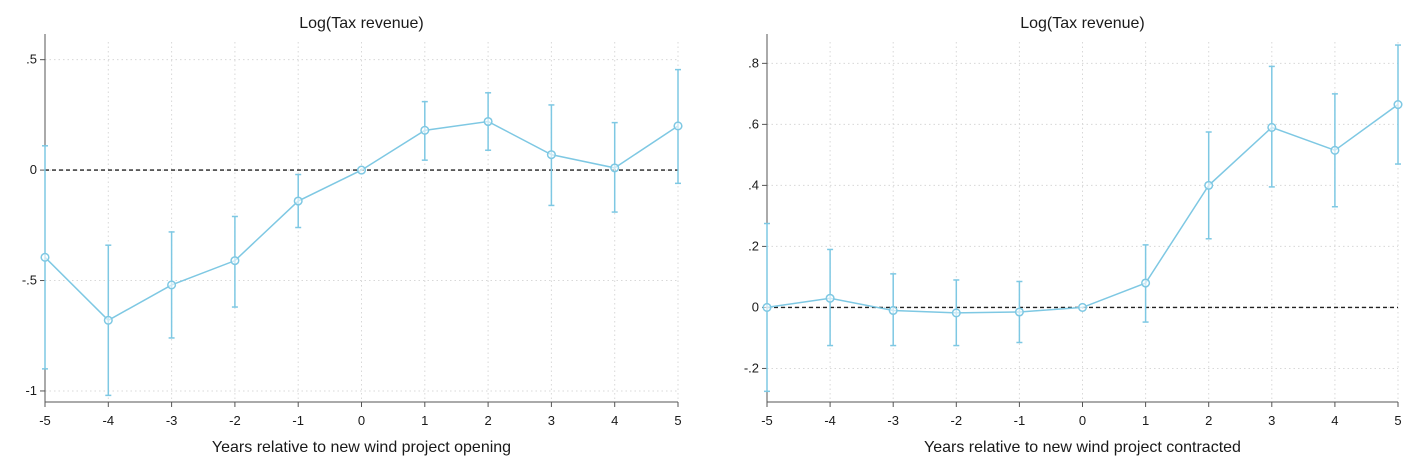 This screenshot has width=1423, height=475. Describe the element at coordinates (753, 62) in the screenshot. I see `y-tick-label: .8` at that location.